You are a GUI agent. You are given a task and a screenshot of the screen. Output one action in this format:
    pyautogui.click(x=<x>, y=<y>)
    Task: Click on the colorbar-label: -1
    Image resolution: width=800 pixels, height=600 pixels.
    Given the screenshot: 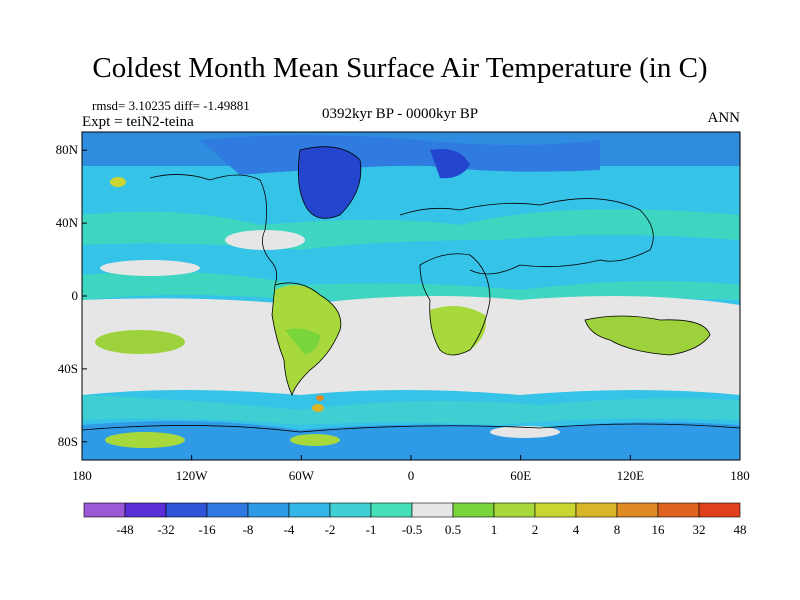 What is the action you would take?
    pyautogui.click(x=371, y=529)
    